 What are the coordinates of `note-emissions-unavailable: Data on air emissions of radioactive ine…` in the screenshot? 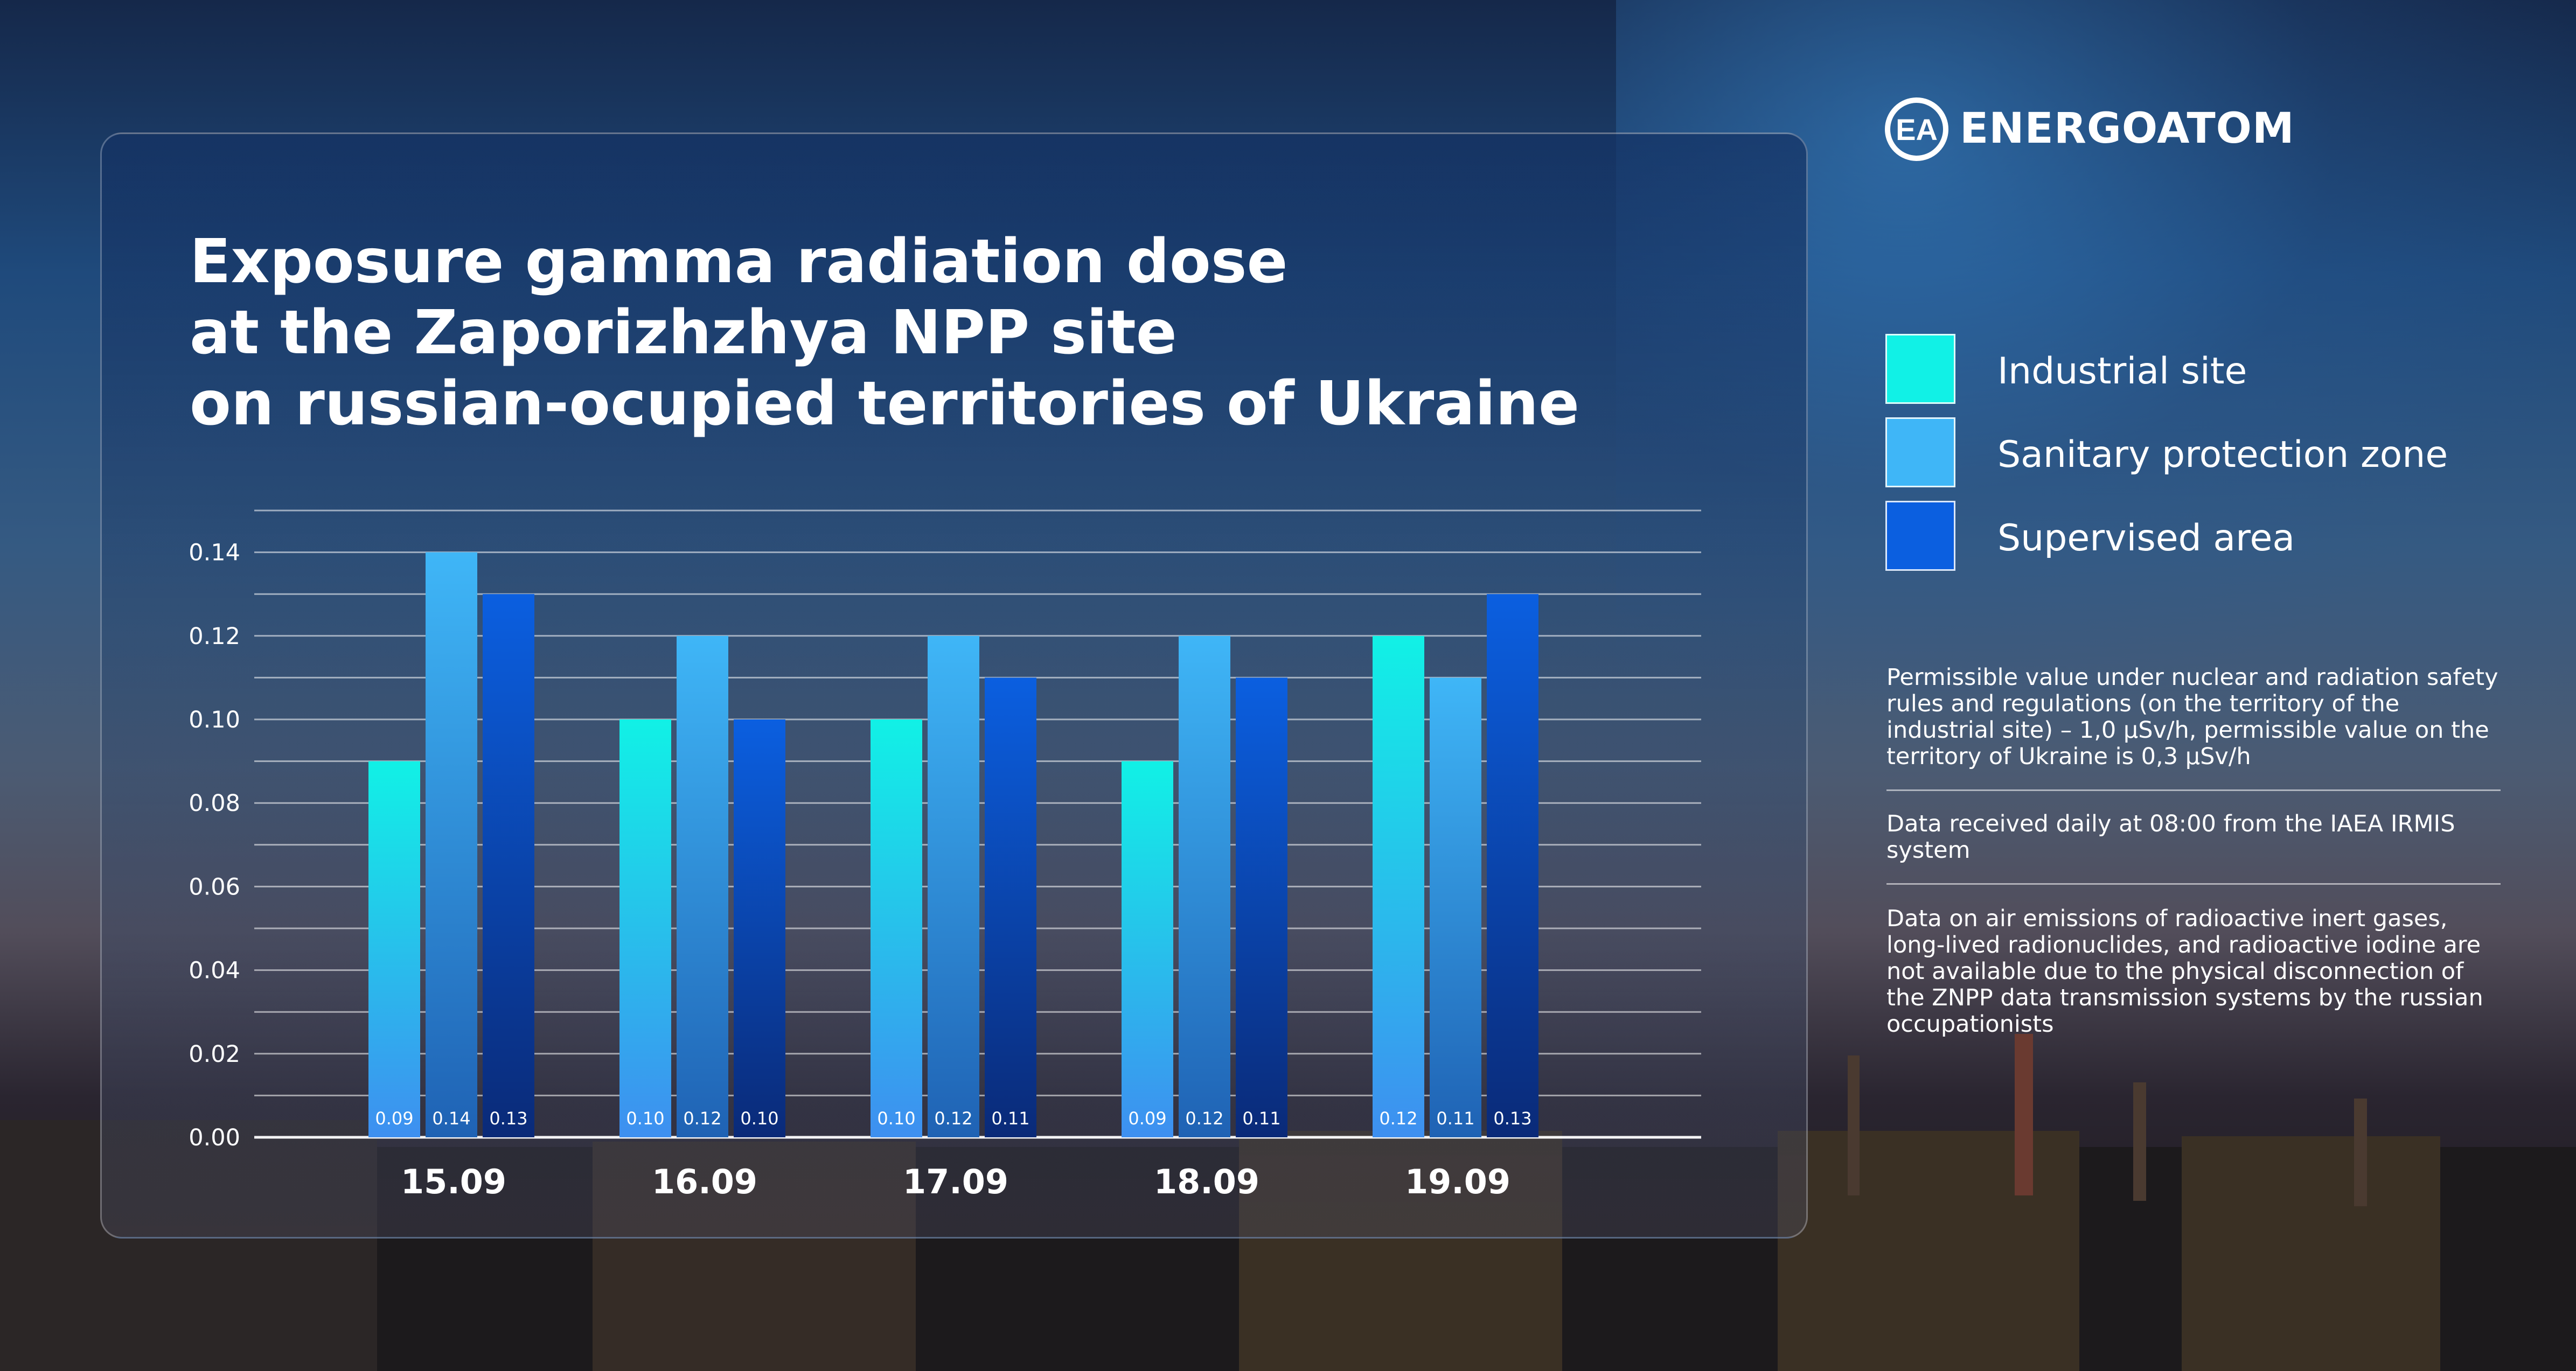 It's located at (2185, 972).